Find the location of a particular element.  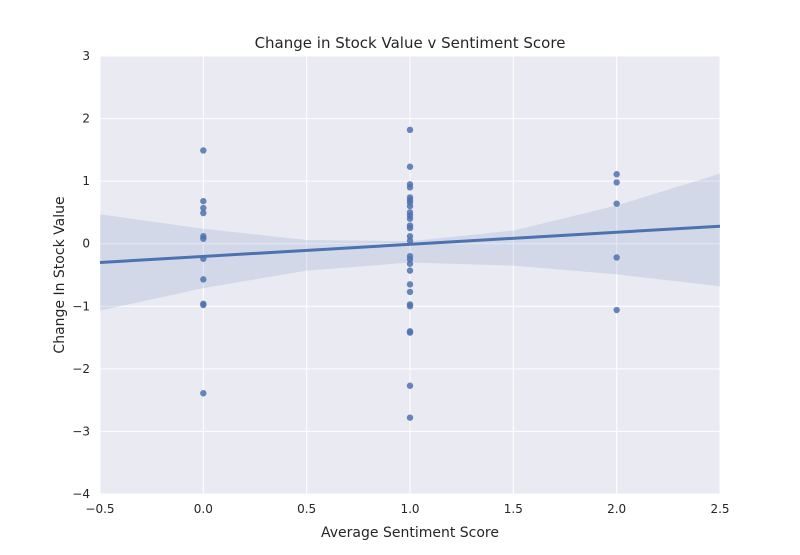

y-tick-label: −1 is located at coordinates (81, 306).